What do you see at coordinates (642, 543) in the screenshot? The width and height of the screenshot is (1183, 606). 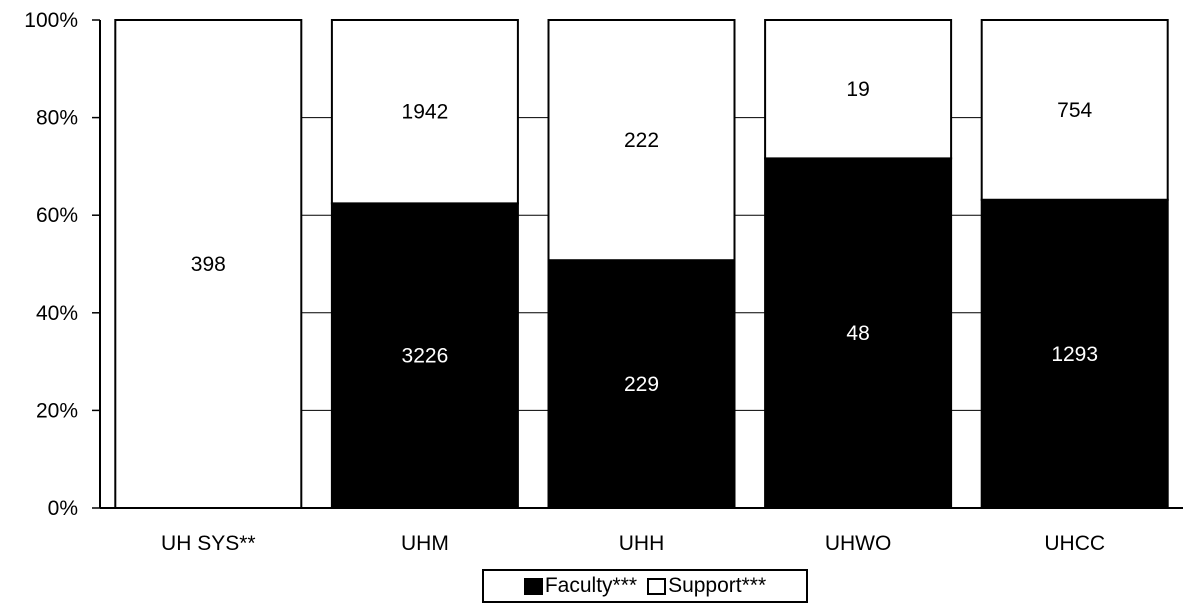 I see `x-tick-label: UHH` at bounding box center [642, 543].